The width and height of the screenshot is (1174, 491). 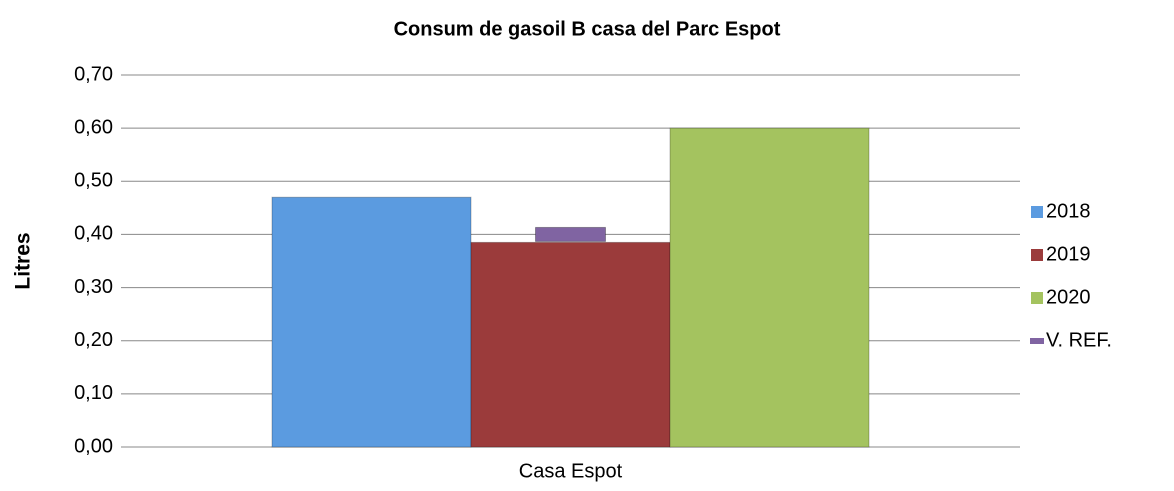 I want to click on y-tick-label: 0,50, so click(x=93, y=181).